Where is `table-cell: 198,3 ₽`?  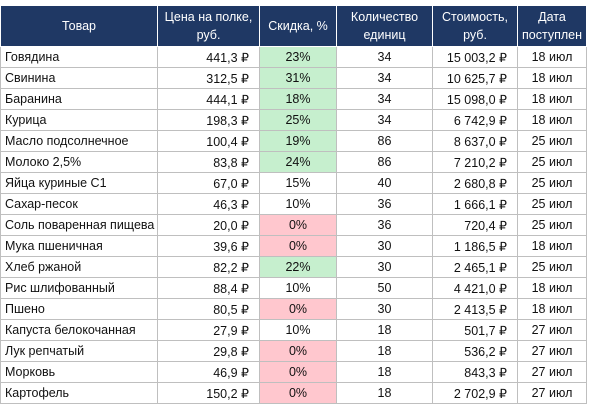 table-cell: 198,3 ₽ is located at coordinates (208, 120).